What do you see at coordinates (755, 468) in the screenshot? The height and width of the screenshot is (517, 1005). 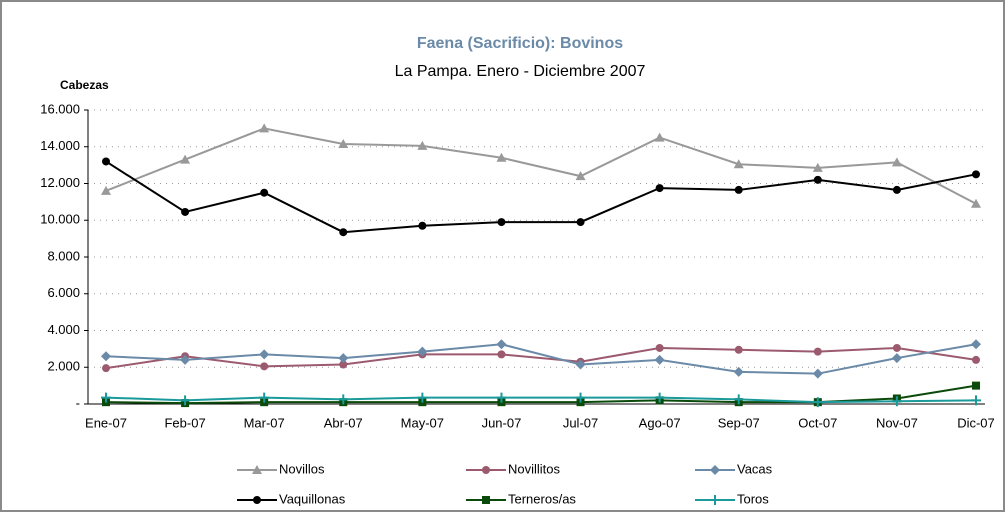 I see `legend-label: Vacas` at bounding box center [755, 468].